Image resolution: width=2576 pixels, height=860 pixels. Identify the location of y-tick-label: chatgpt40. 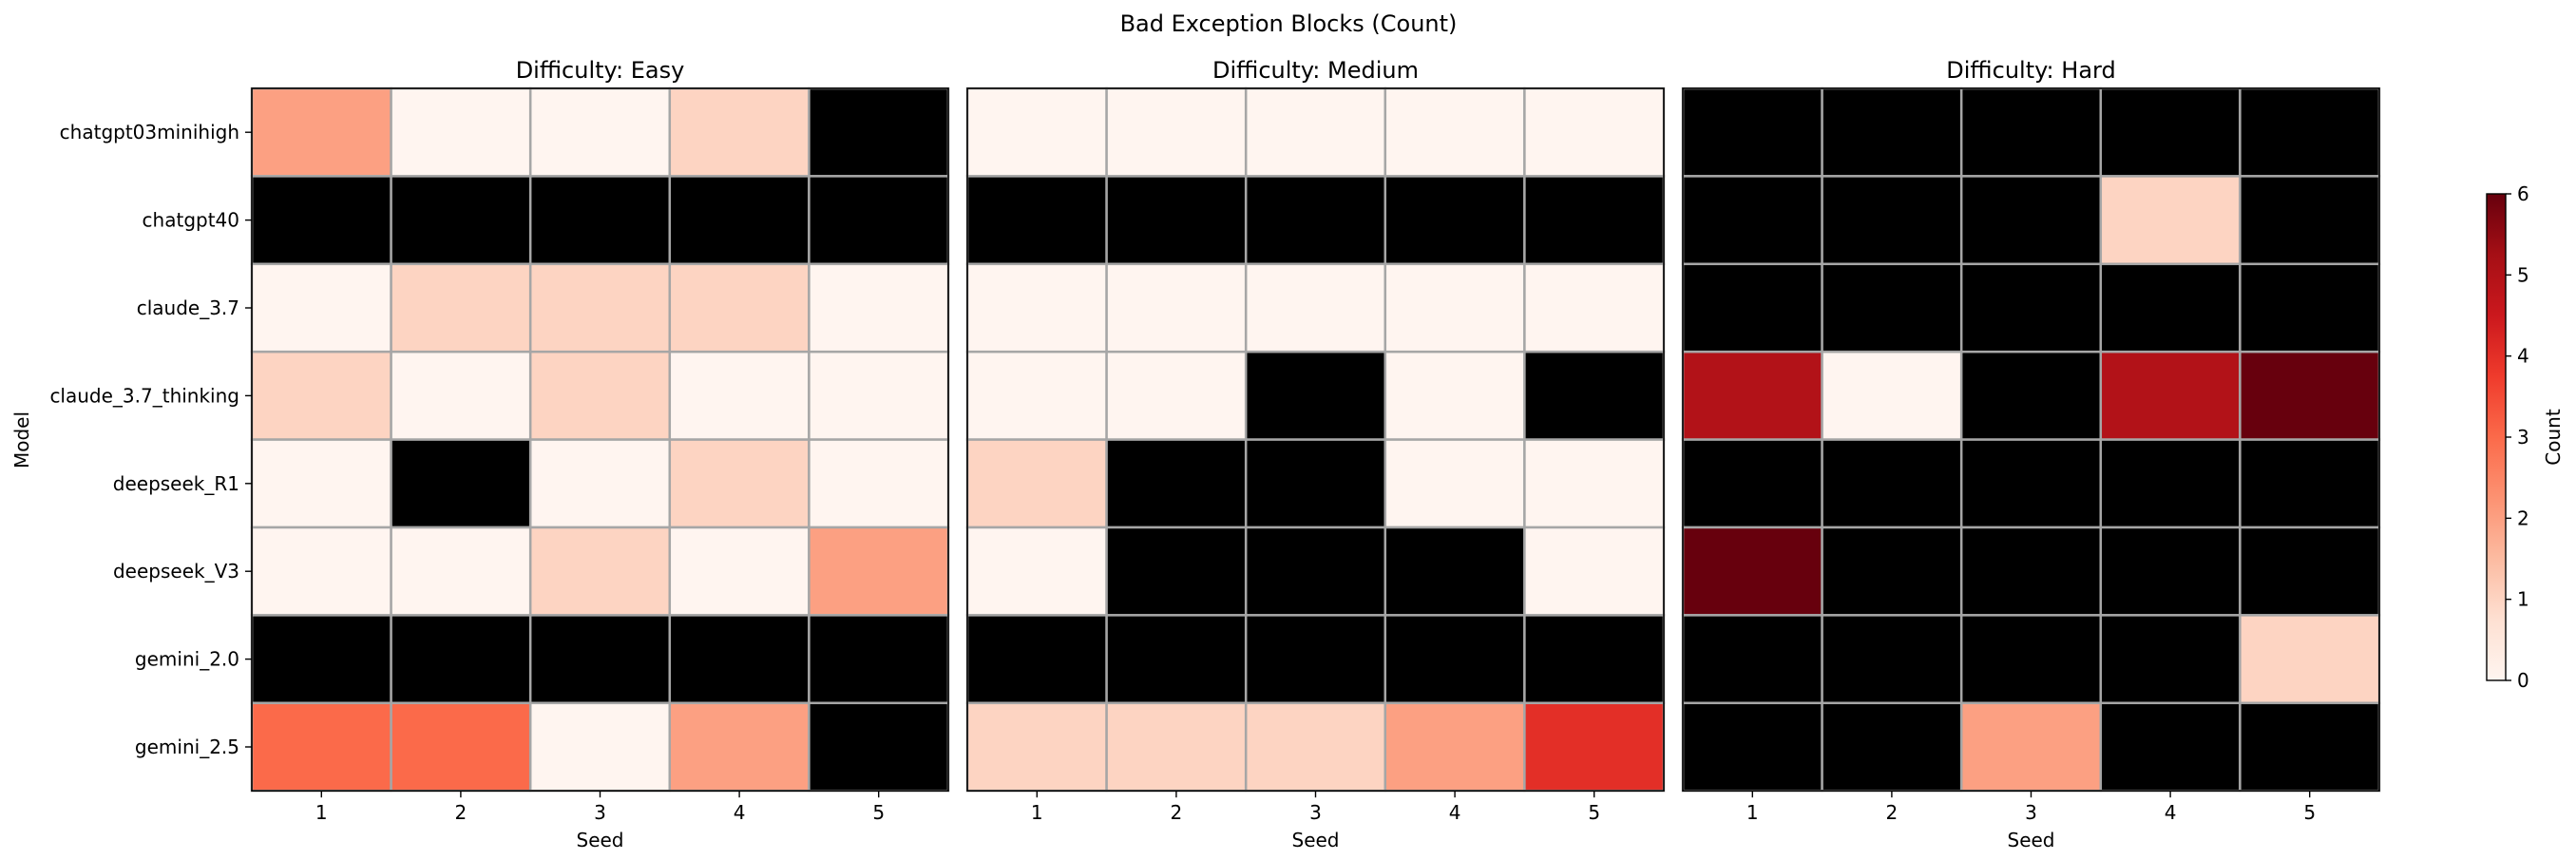
(191, 221).